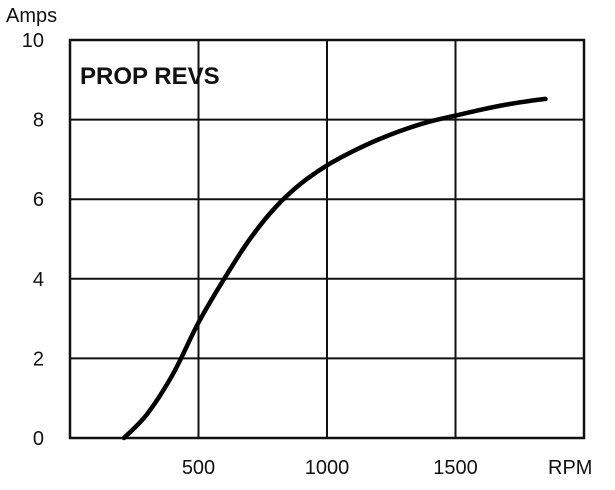 This screenshot has height=490, width=615. Describe the element at coordinates (198, 468) in the screenshot. I see `x-tick-label-500: 500` at that location.